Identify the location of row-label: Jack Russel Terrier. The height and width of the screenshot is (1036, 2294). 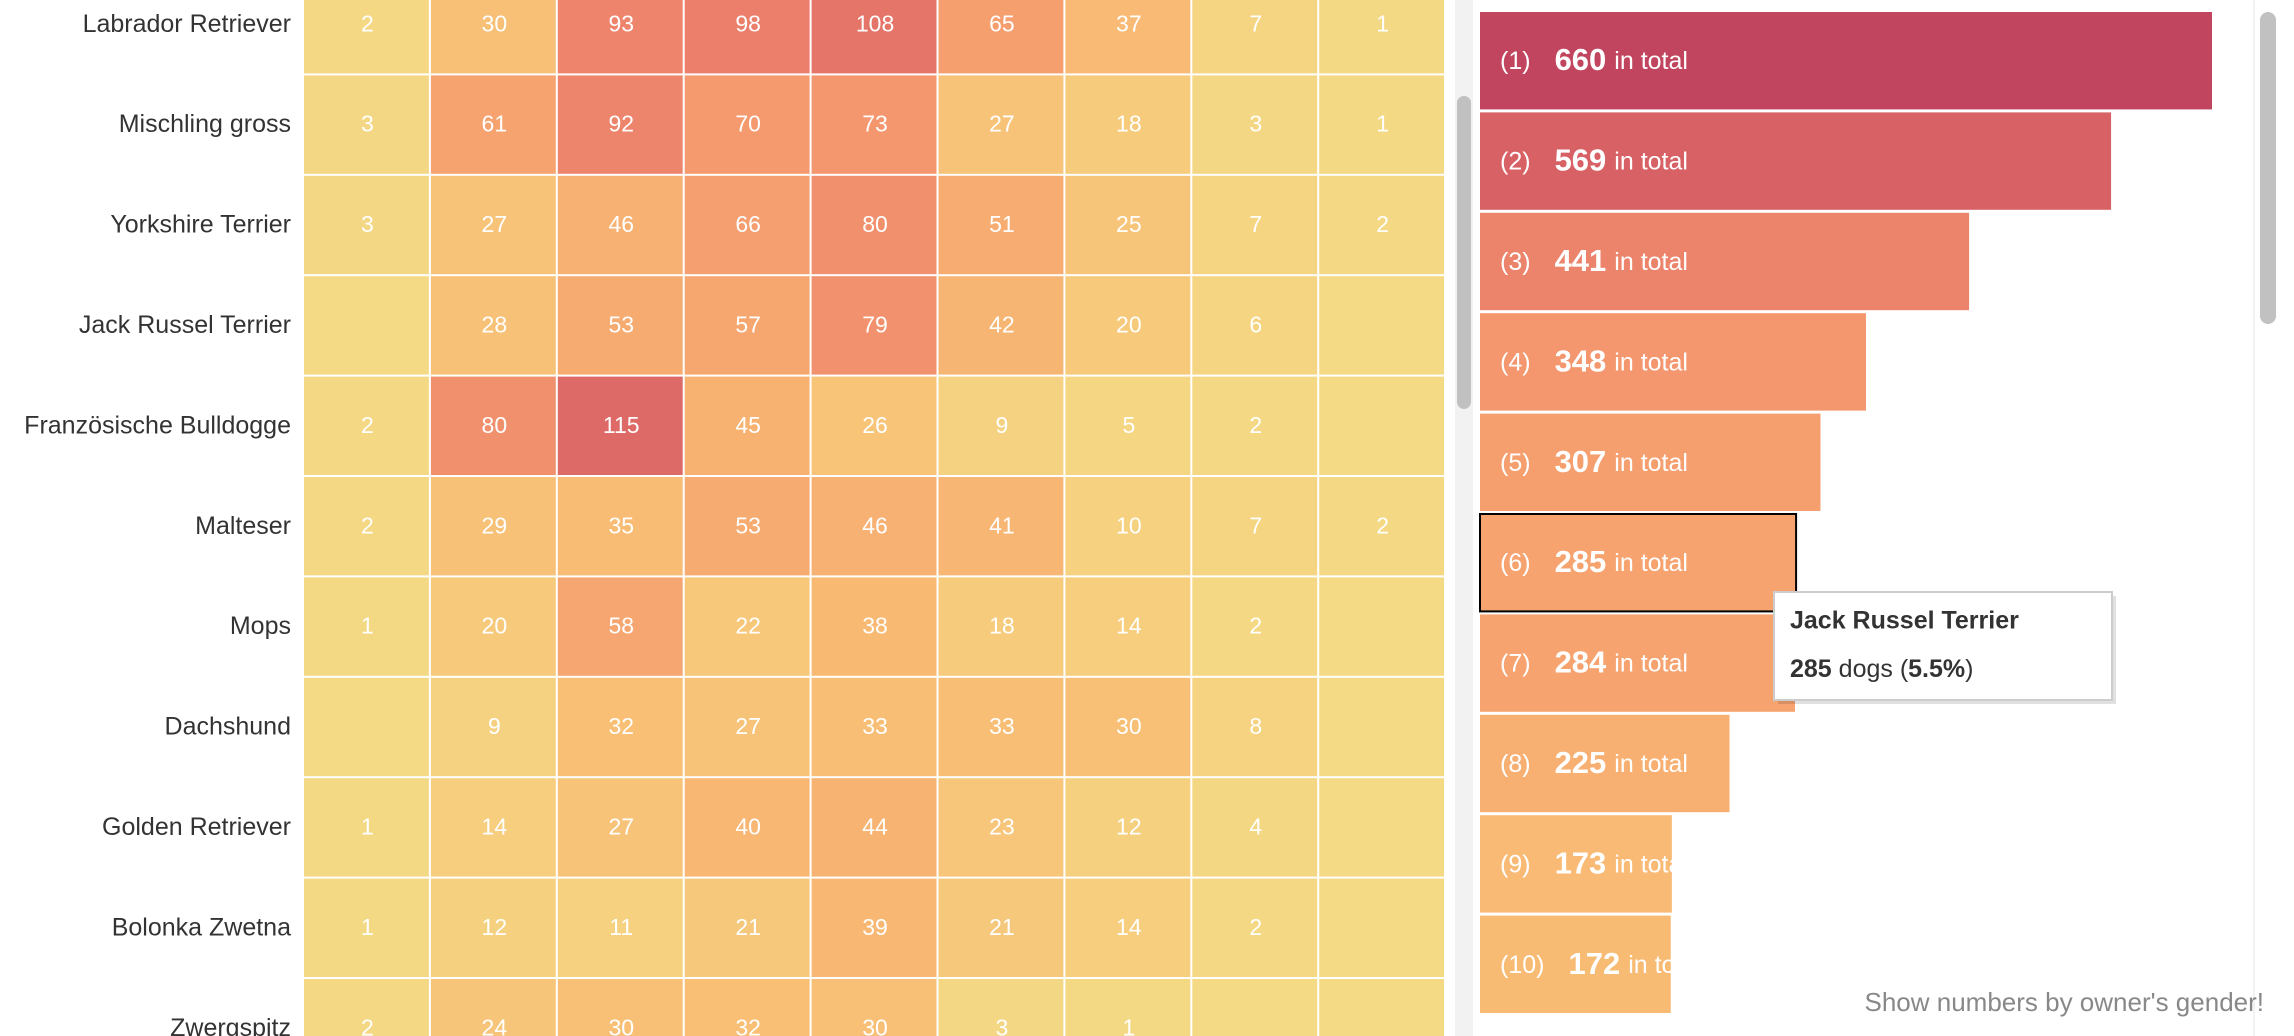
(185, 325).